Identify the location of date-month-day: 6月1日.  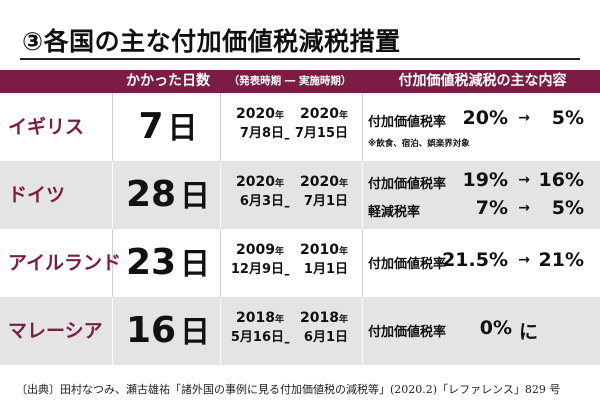
(325, 337).